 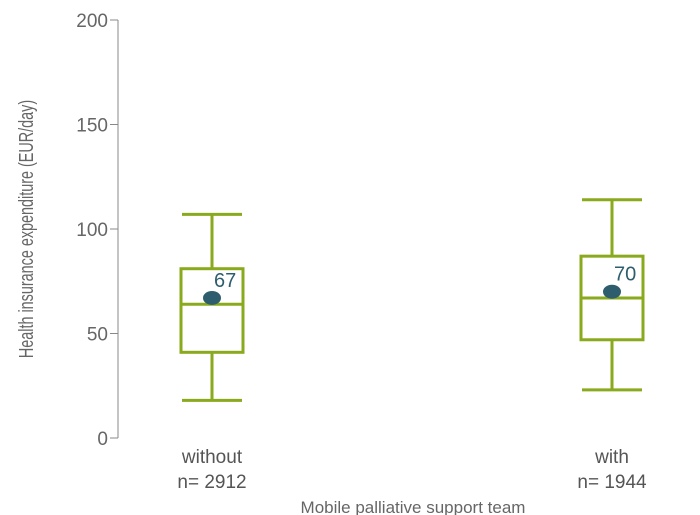 I want to click on x-category-labels: without n= 2912 with n= 1944, so click(x=412, y=470).